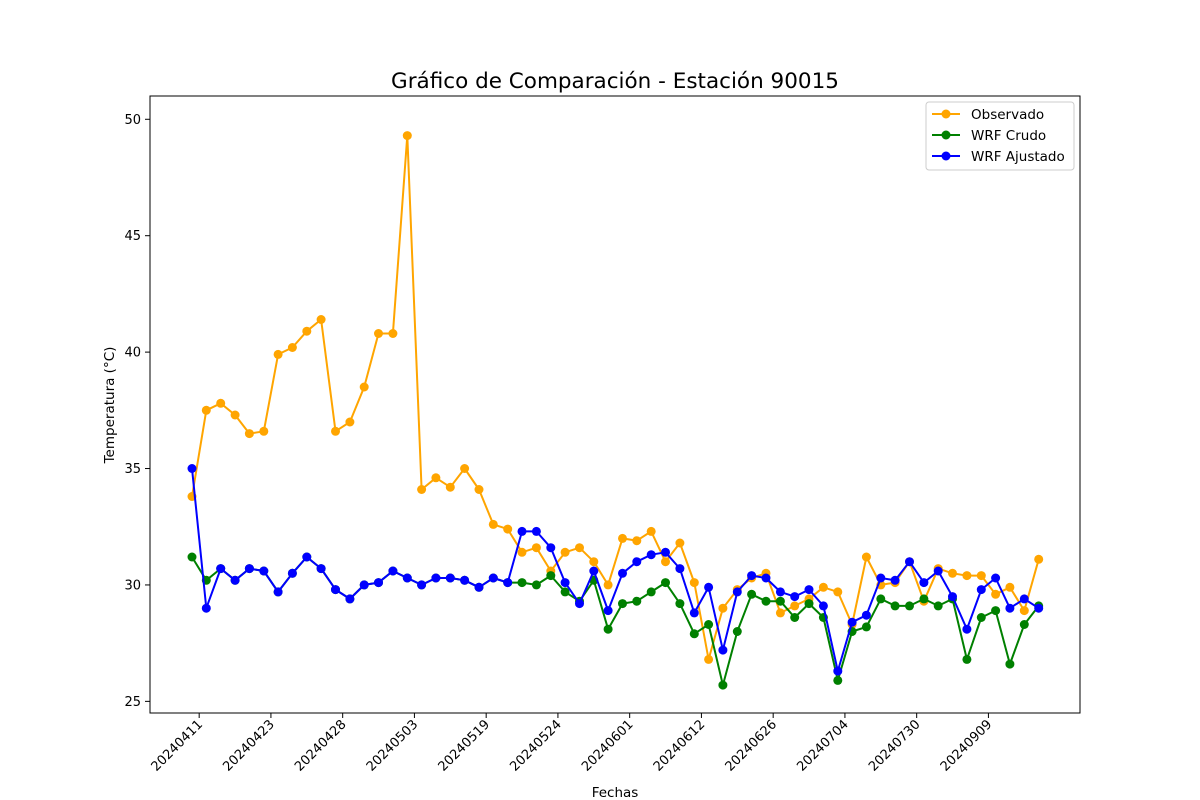 The height and width of the screenshot is (800, 1200). I want to click on y-tick-label: 50, so click(132, 120).